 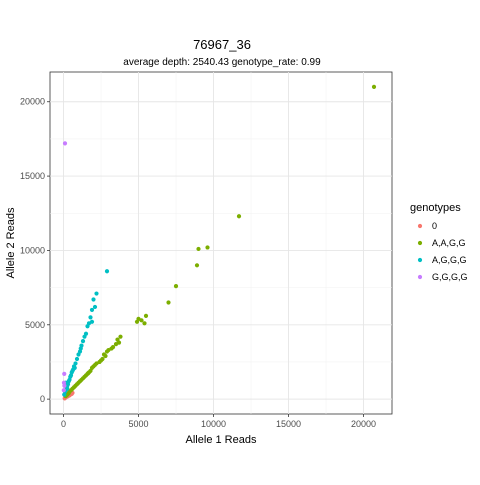 I want to click on y-tick-label: 20000, so click(x=32, y=102).